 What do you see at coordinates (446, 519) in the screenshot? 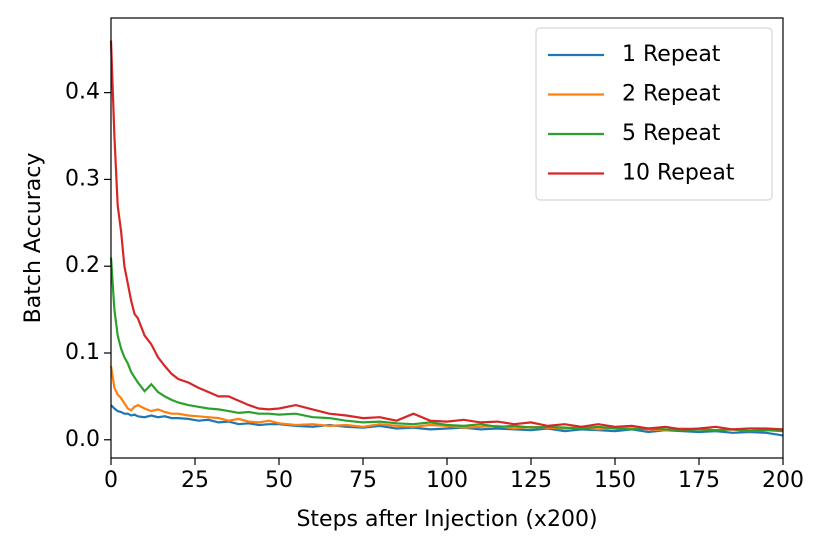
I see `x-axis-label: Steps after Injection (x200)` at bounding box center [446, 519].